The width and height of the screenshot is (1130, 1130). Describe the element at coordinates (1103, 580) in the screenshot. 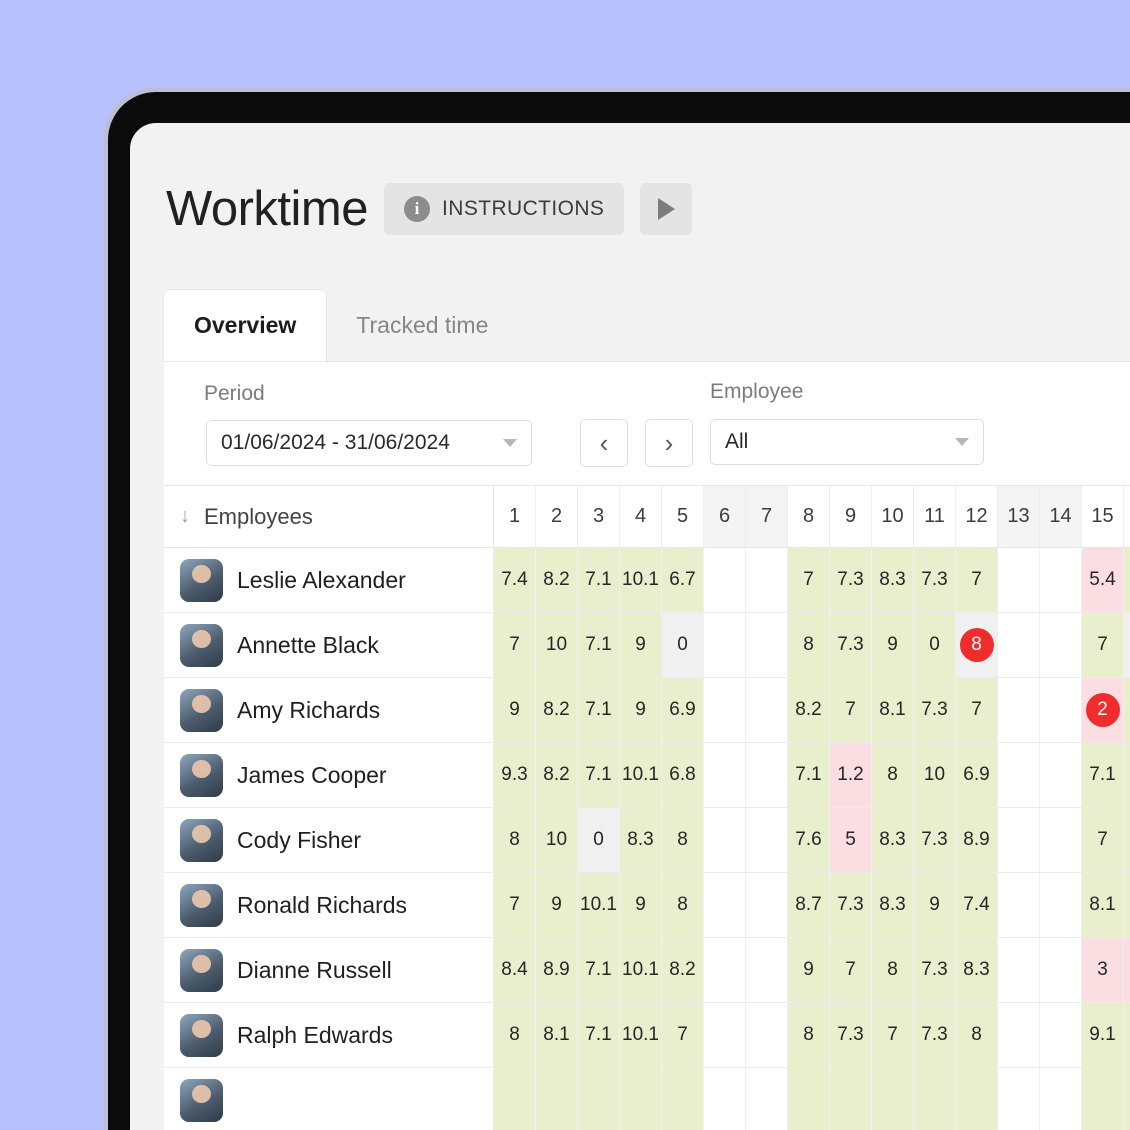

I see `worktime-cell-day-15: 5.4` at that location.